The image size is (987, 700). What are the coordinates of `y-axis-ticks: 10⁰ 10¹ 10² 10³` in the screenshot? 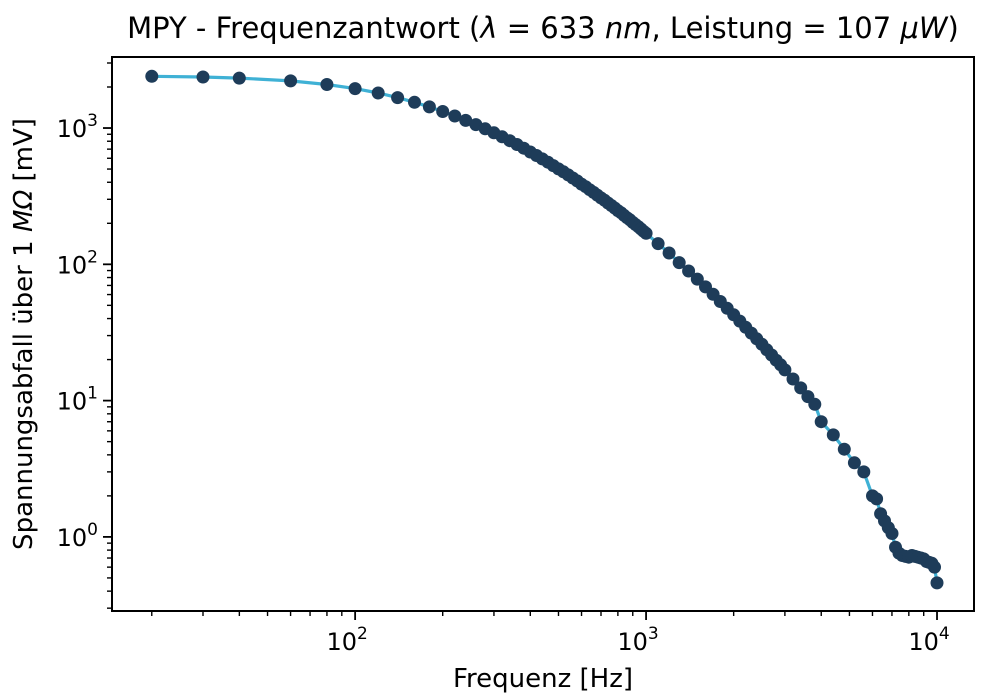 It's located at (84, 335).